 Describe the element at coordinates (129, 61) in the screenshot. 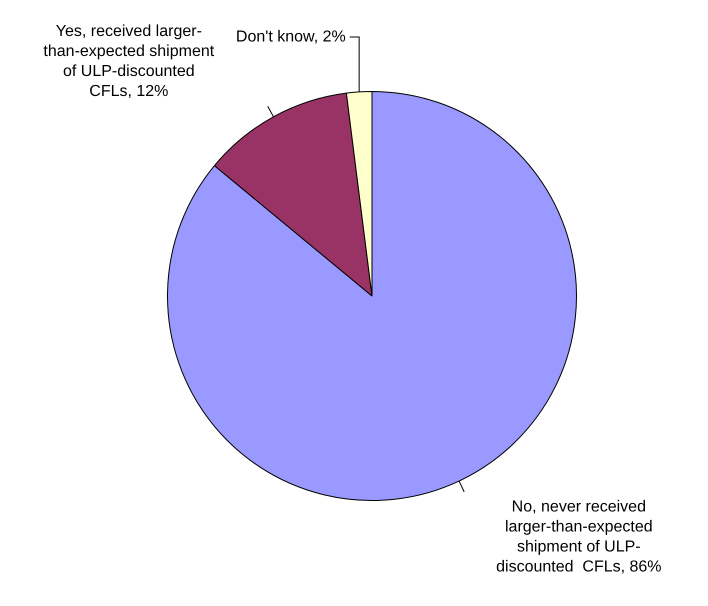

I see `slice-label: Yes, received larger-than-expected shipment of ULP-discounted CFLs, 12%` at that location.